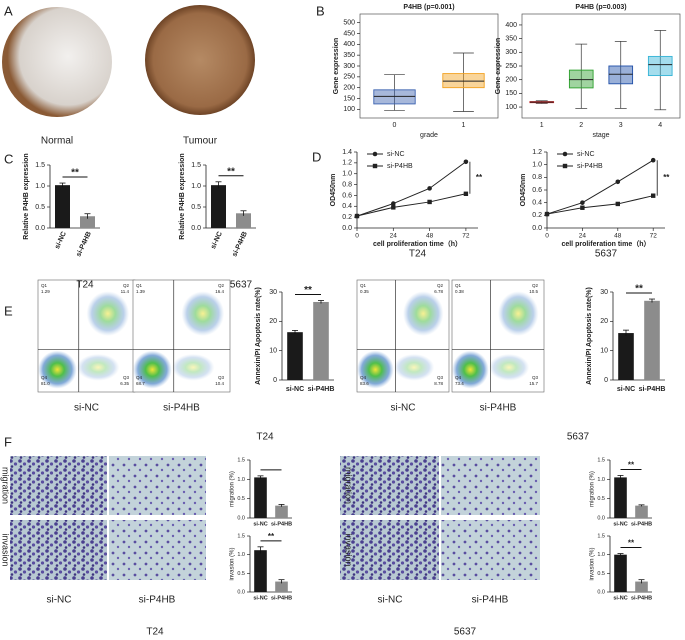  Describe the element at coordinates (440, 285) in the screenshot. I see `quadrant-label: Q2` at that location.